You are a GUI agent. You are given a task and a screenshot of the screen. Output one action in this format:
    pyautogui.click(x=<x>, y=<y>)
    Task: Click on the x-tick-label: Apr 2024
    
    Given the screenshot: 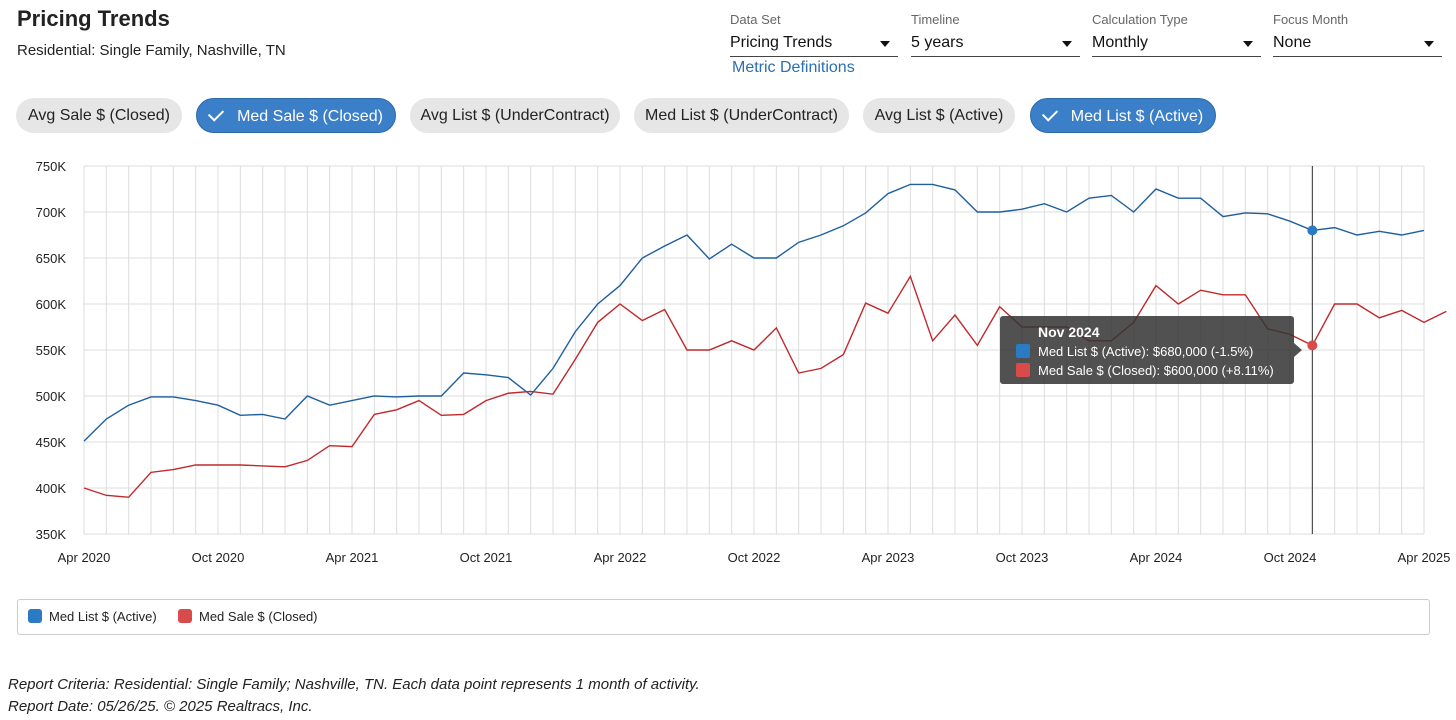 What is the action you would take?
    pyautogui.click(x=1156, y=557)
    